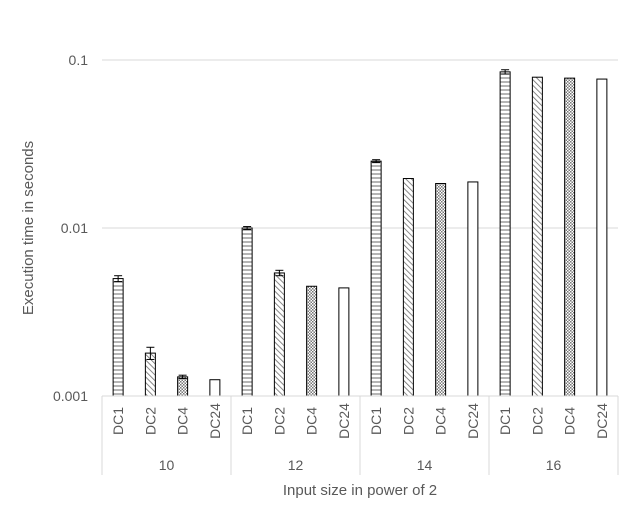 The image size is (634, 511). Describe the element at coordinates (554, 465) in the screenshot. I see `group-label: 16` at that location.